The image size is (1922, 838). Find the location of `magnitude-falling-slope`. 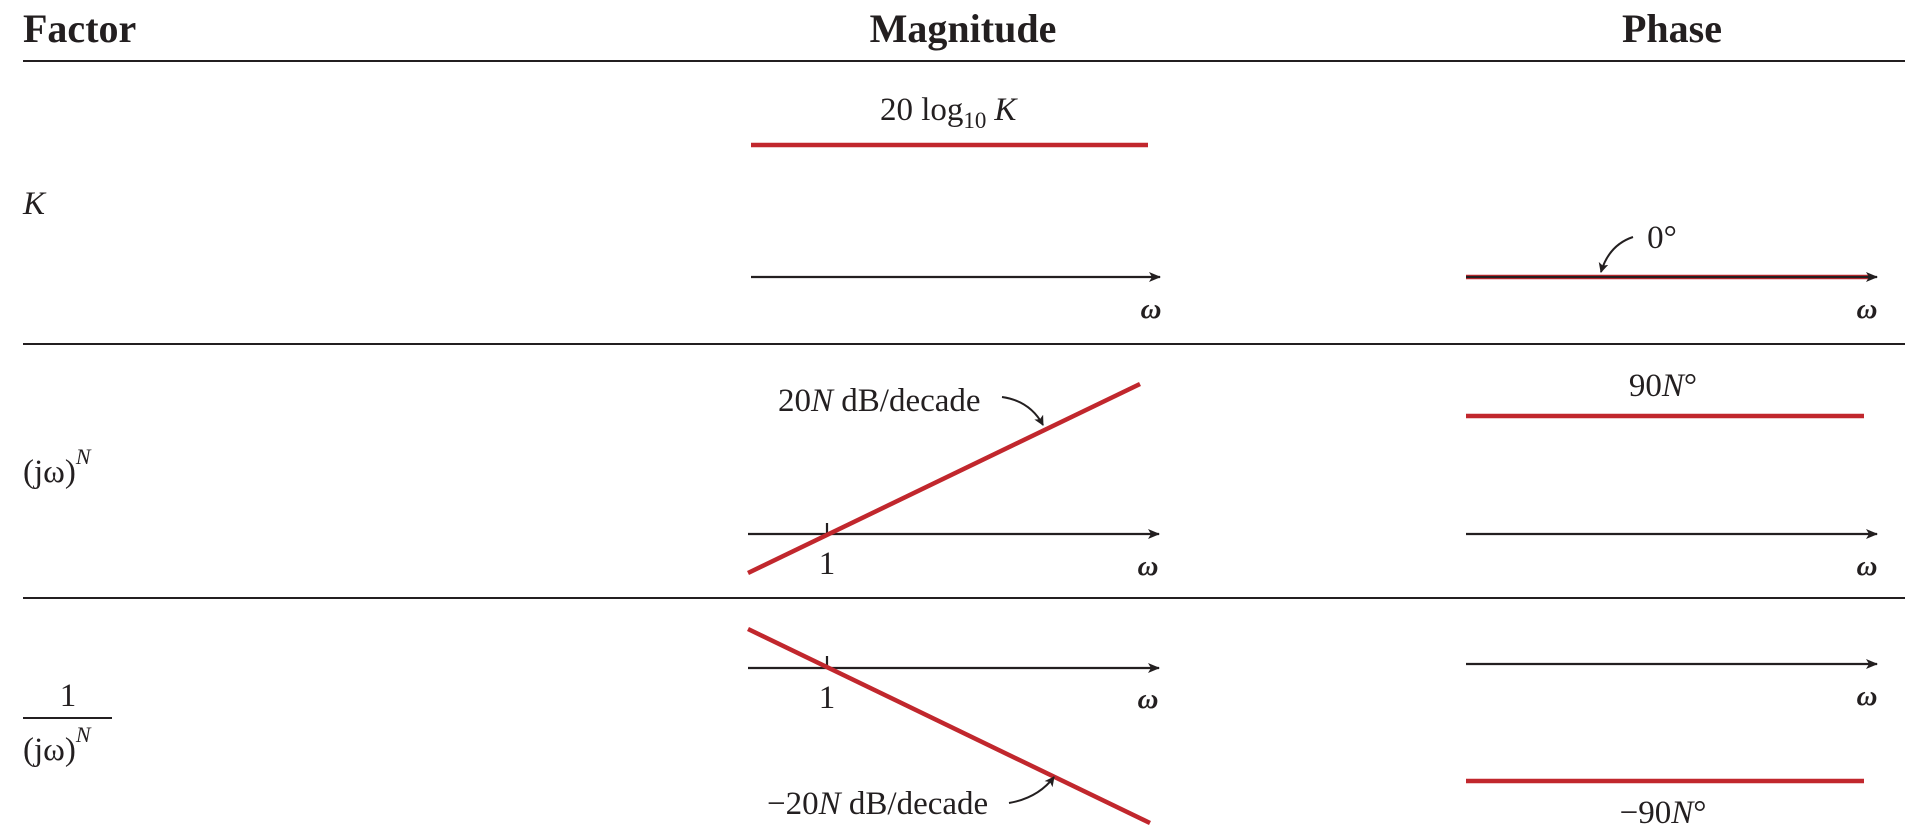

magnitude-falling-slope is located at coordinates (949, 726).